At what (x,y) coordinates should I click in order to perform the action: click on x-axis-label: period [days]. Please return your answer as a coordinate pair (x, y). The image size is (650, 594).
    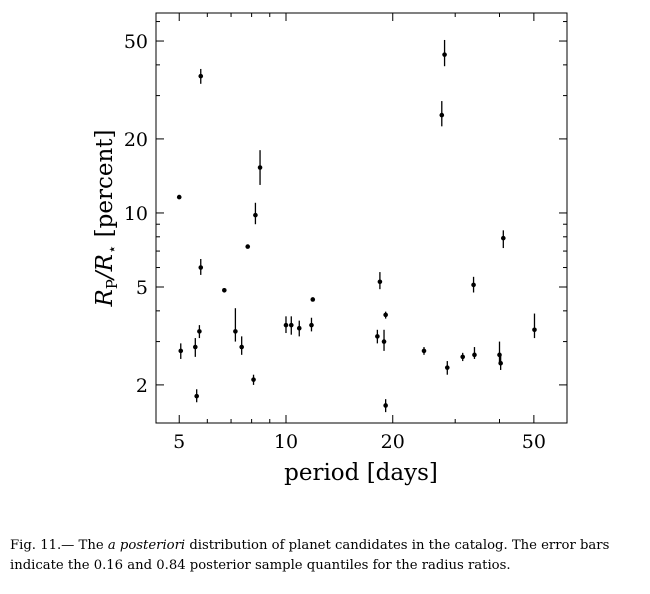
    Looking at the image, I should click on (361, 473).